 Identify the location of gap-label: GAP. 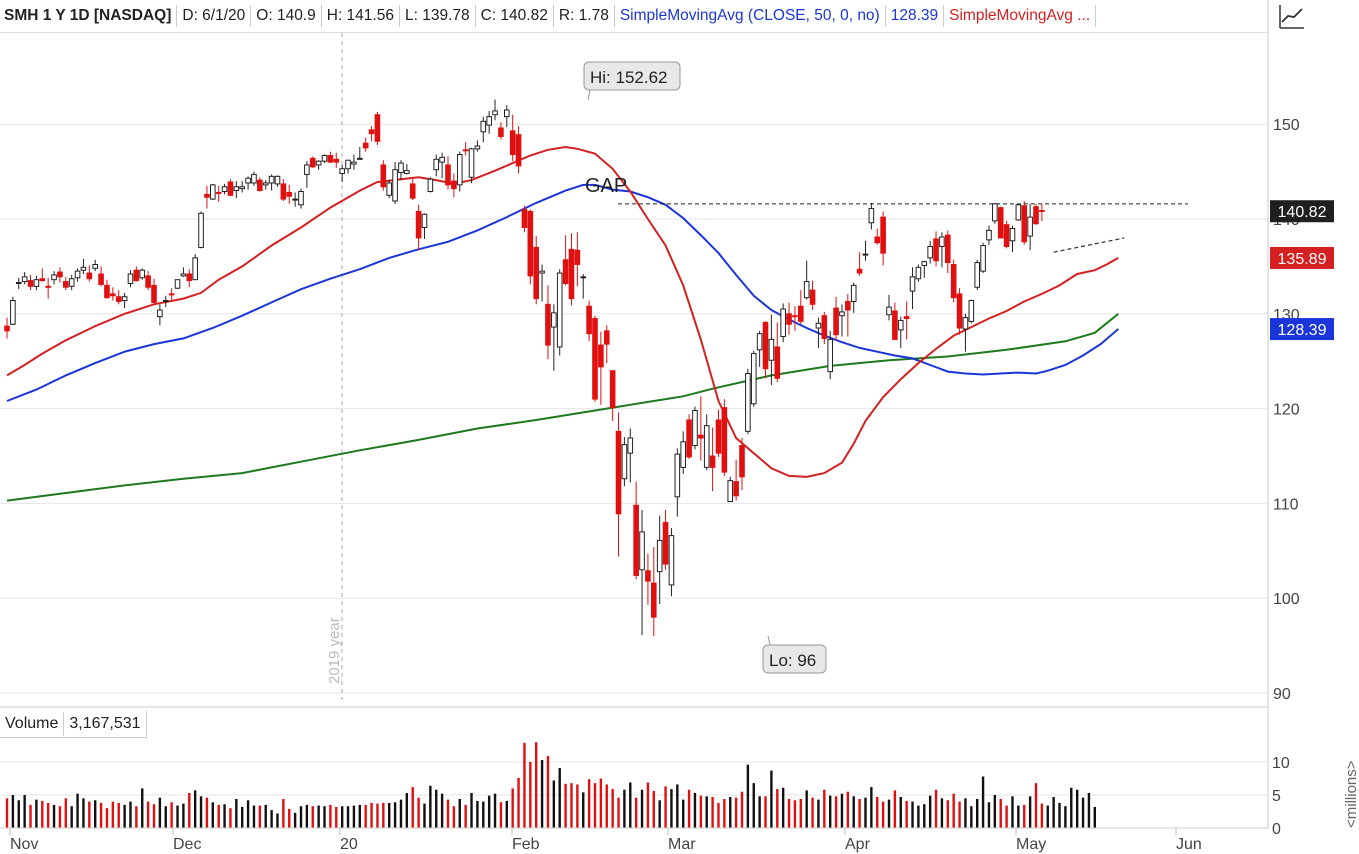
(606, 186).